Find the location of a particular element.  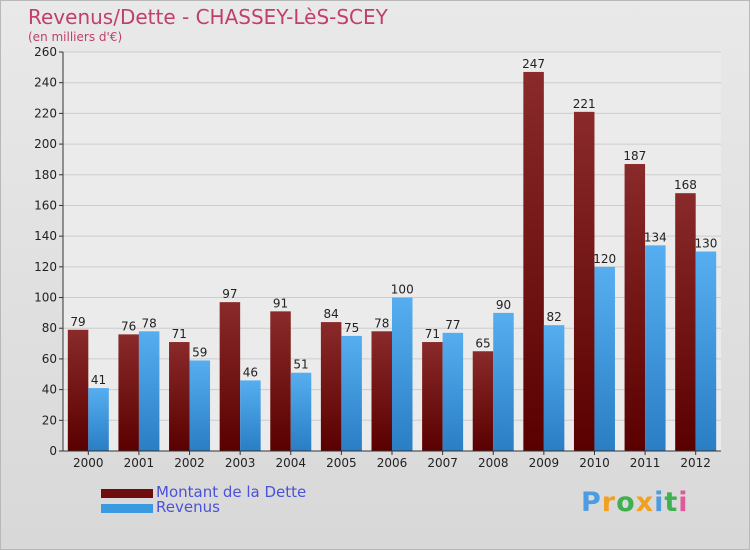

data-label-revenus: 41 is located at coordinates (98, 380).